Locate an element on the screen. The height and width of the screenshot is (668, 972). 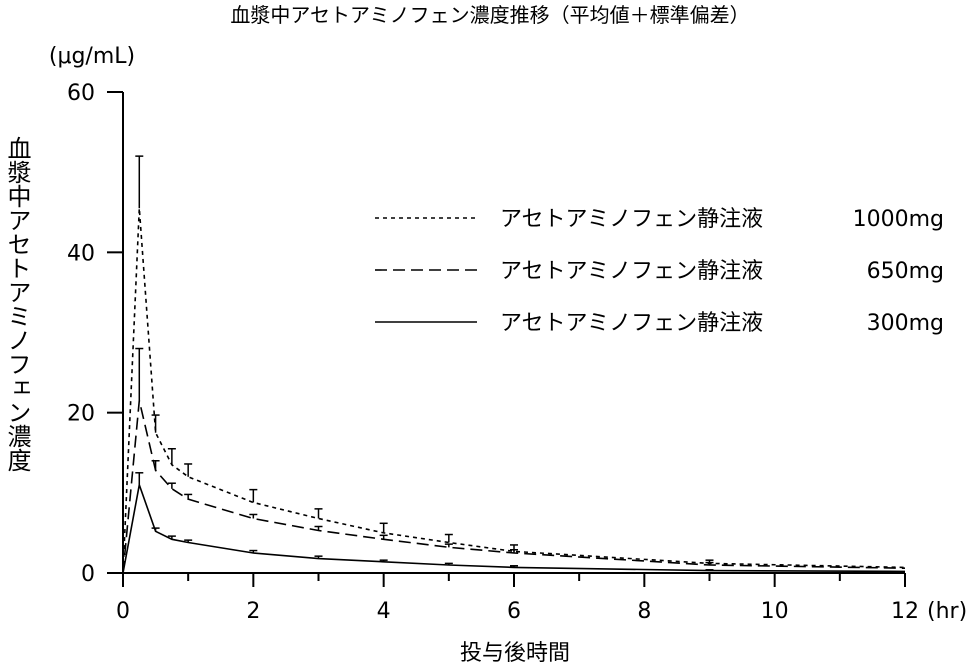
x-tick-label: 12 is located at coordinates (905, 611).